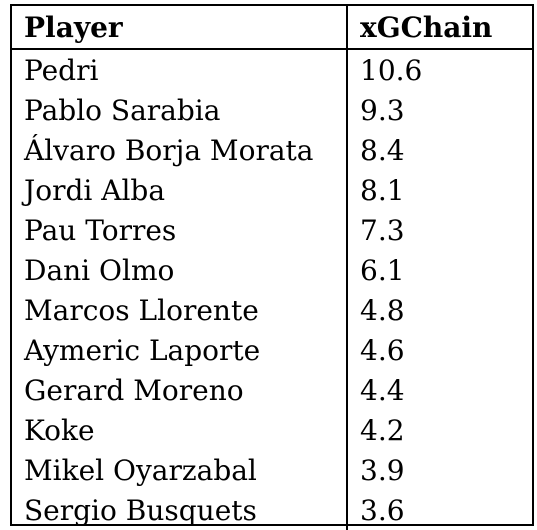  I want to click on table-row: Koke 4.2, so click(272, 430).